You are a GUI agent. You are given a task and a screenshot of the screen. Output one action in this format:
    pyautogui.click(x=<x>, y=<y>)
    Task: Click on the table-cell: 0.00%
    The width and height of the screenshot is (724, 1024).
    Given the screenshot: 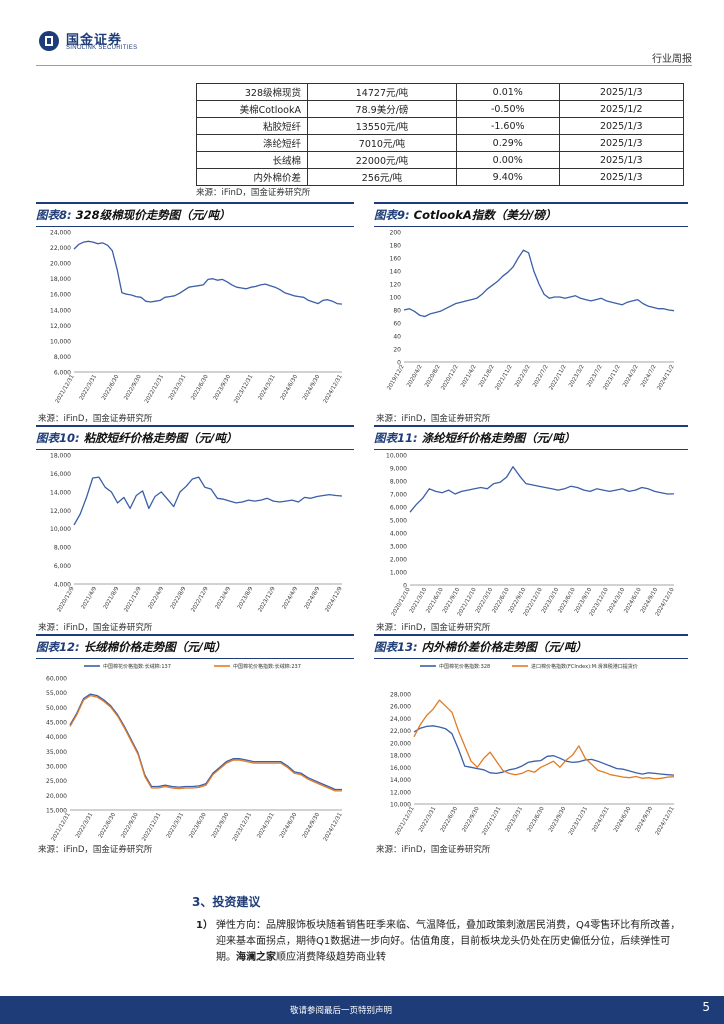 What is the action you would take?
    pyautogui.click(x=507, y=160)
    